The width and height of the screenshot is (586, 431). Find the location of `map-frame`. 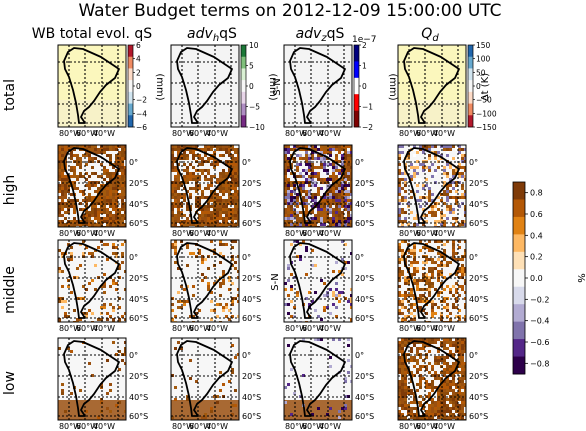

map-frame is located at coordinates (318, 281).